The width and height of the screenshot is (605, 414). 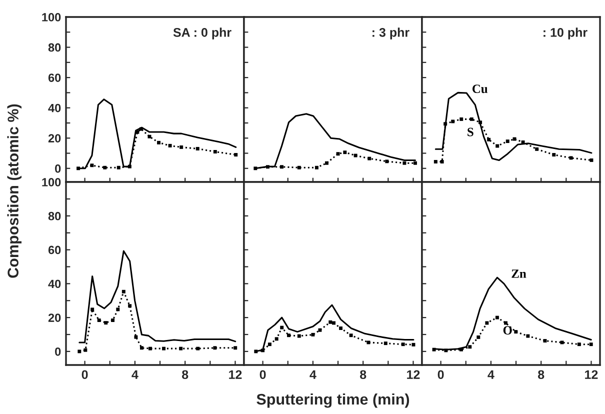 What do you see at coordinates (185, 375) in the screenshot?
I see `x-tick-label: 8` at bounding box center [185, 375].